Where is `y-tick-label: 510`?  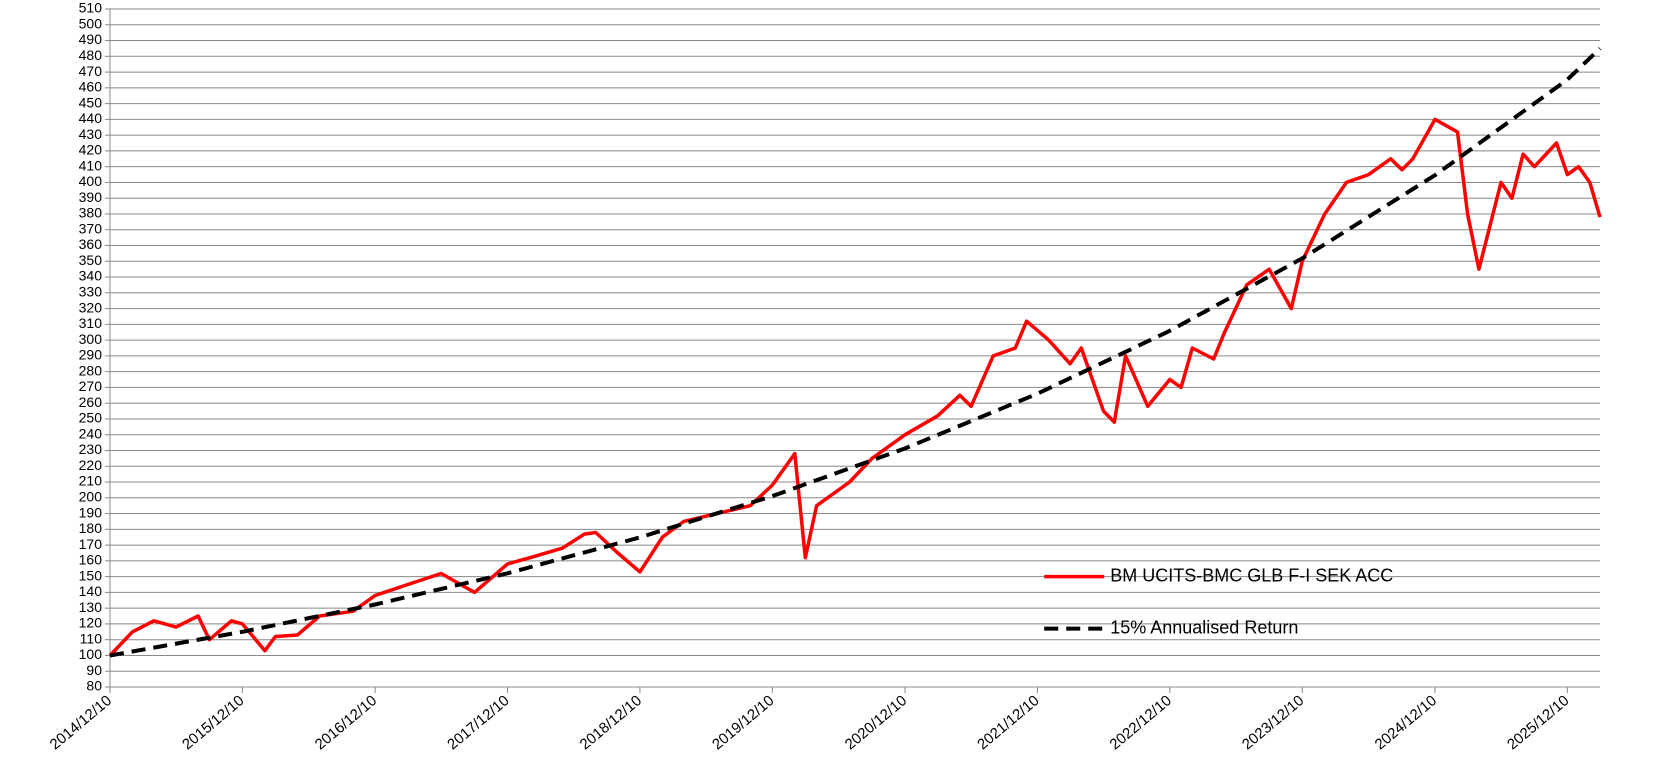
y-tick-label: 510 is located at coordinates (91, 8).